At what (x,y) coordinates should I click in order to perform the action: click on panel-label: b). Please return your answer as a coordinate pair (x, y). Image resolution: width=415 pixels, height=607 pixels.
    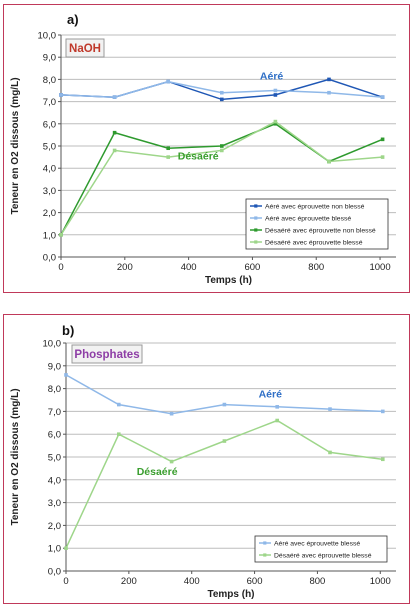
    Looking at the image, I should click on (68, 330).